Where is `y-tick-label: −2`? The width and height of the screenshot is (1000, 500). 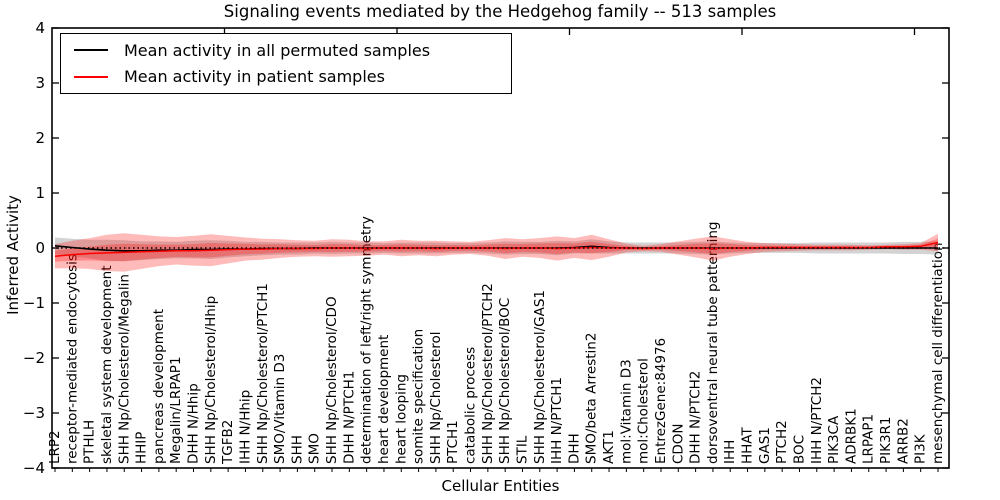
y-tick-label: −2 is located at coordinates (34, 358).